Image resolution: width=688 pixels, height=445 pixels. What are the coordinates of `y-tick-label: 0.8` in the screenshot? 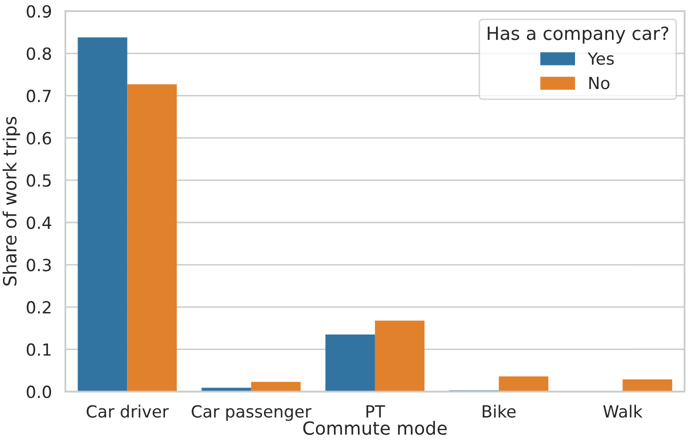 It's located at (39, 53).